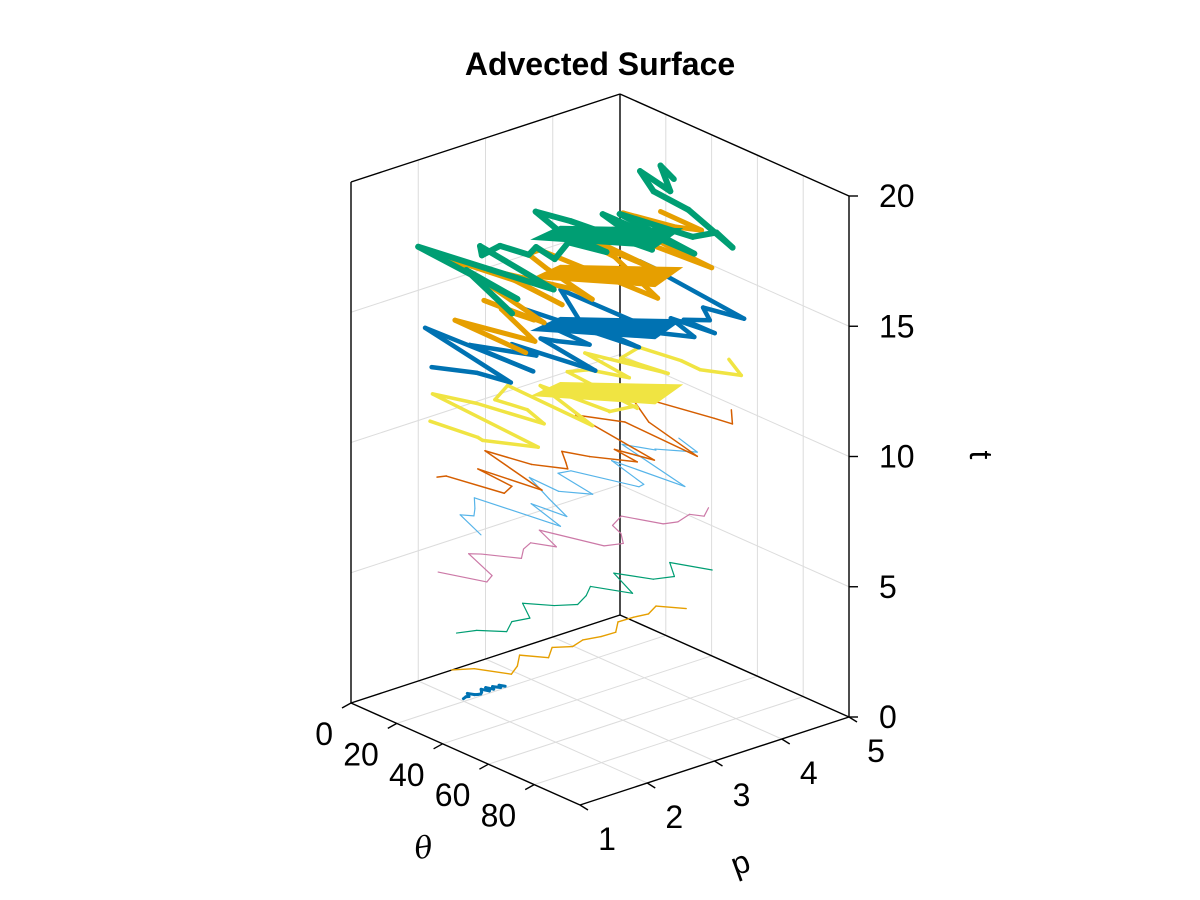 This screenshot has height=900, width=1200. Describe the element at coordinates (809, 773) in the screenshot. I see `y-tick-label: 4` at that location.